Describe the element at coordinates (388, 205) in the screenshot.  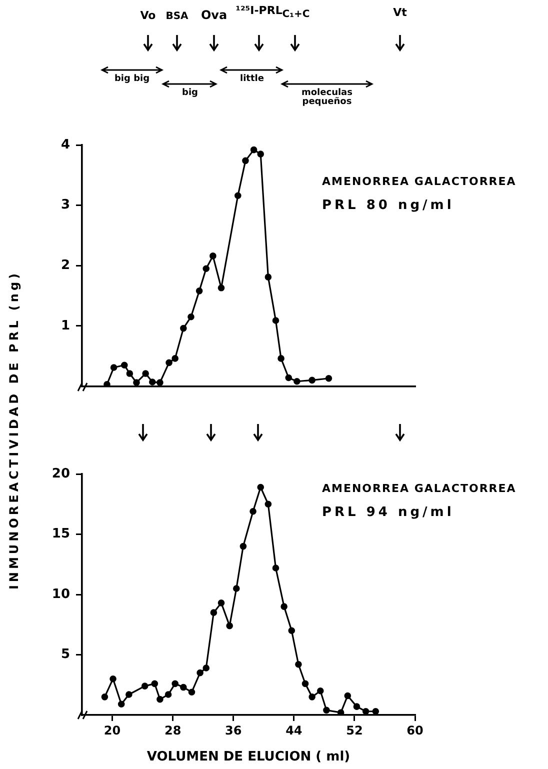
I see `annotation: PRL 80 ng/ml` at that location.